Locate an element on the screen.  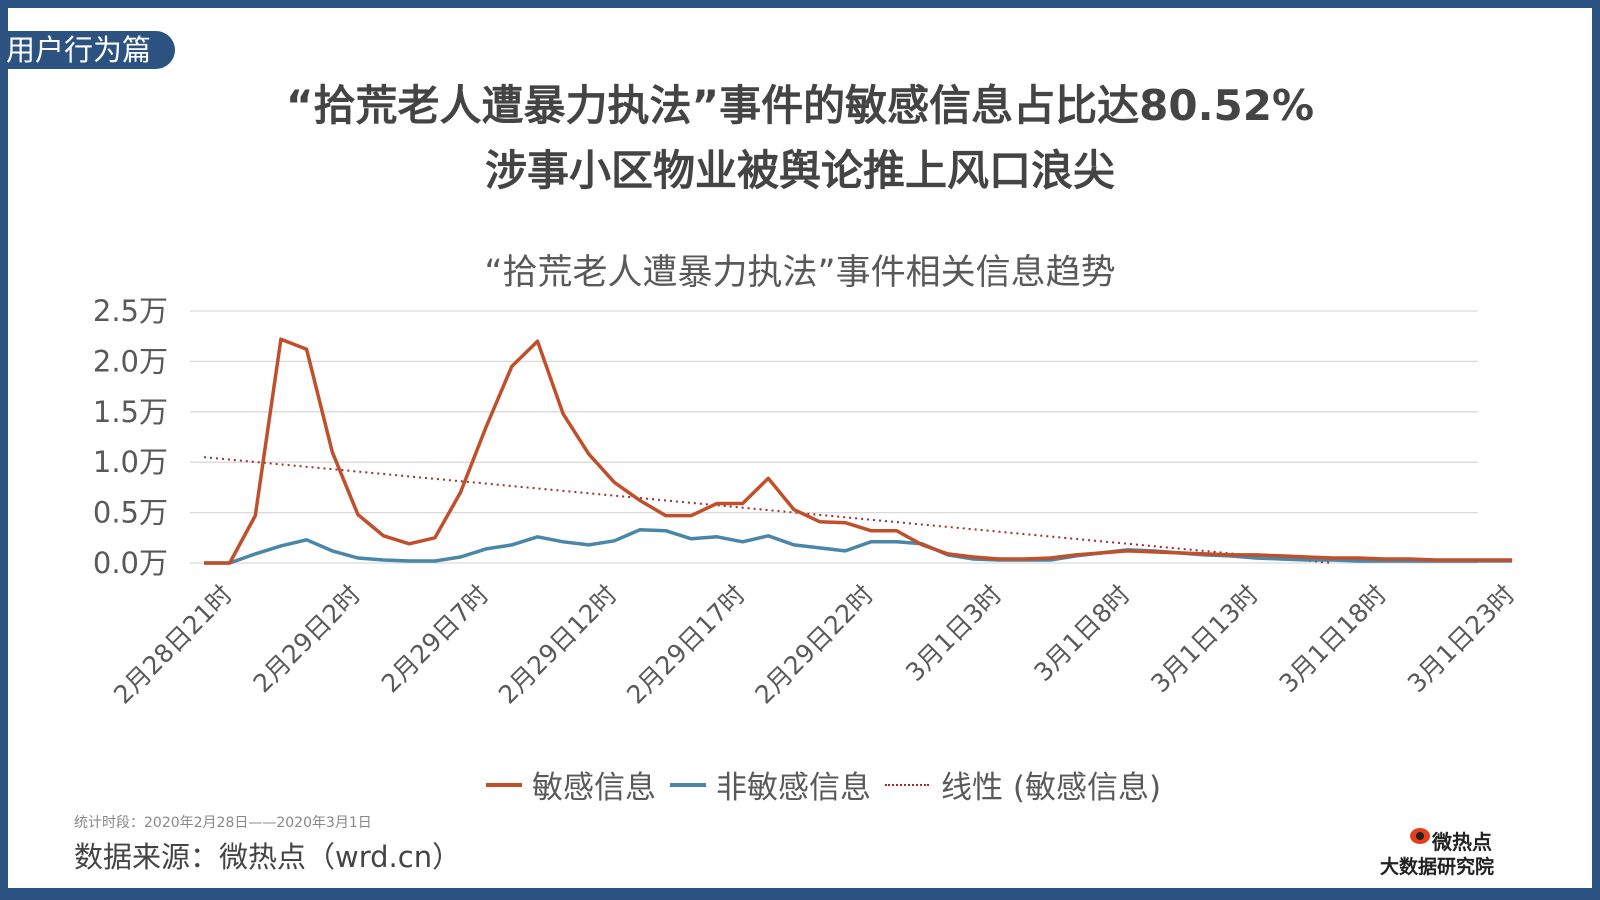
legend-swatch-trend is located at coordinates (907, 784).